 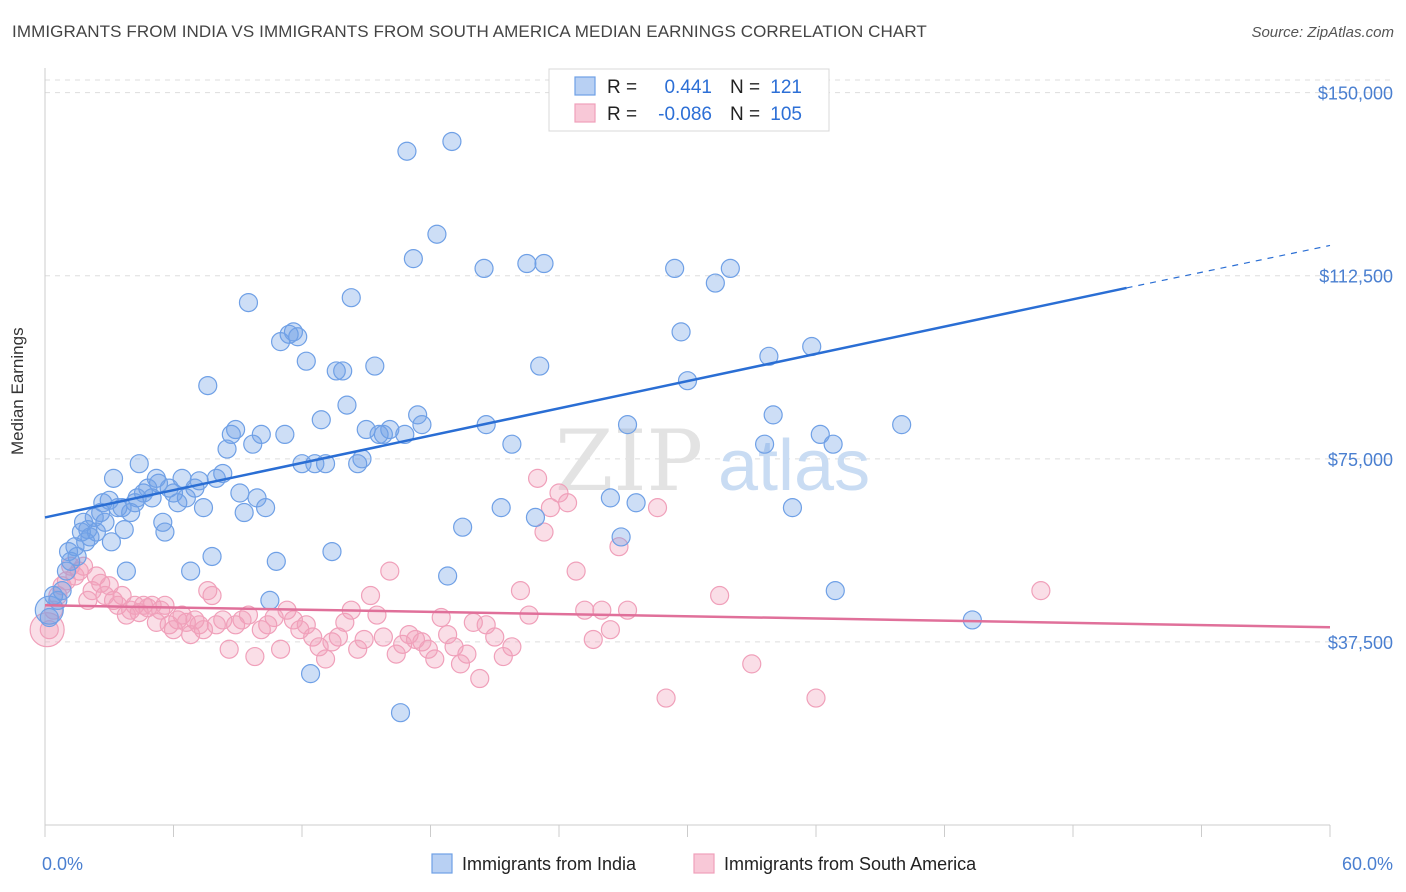 I want to click on x-tick-label-0: 0.0%, so click(x=62, y=864).